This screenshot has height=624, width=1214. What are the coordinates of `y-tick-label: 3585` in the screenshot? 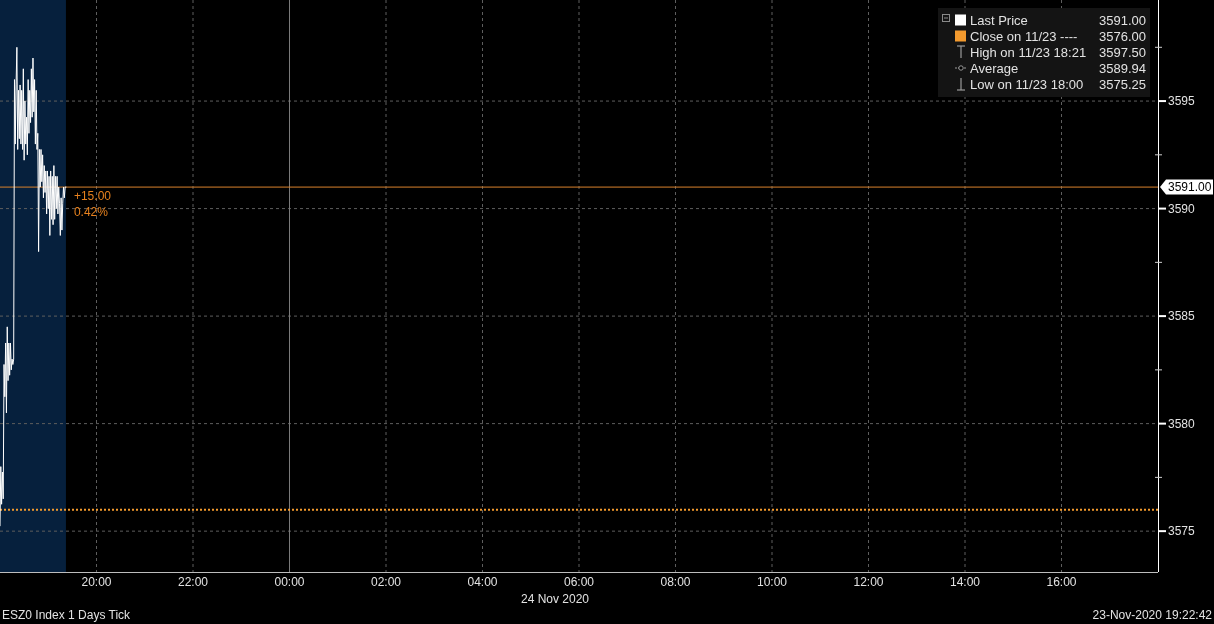 It's located at (1182, 316).